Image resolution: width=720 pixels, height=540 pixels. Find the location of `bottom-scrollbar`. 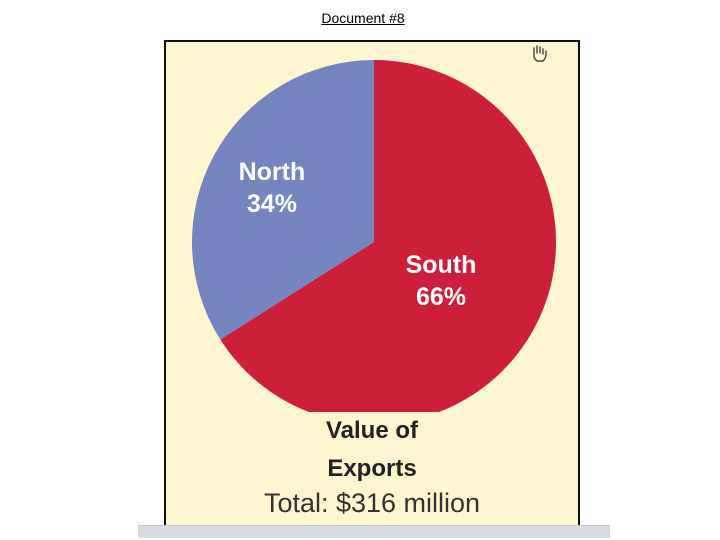

bottom-scrollbar is located at coordinates (374, 531).